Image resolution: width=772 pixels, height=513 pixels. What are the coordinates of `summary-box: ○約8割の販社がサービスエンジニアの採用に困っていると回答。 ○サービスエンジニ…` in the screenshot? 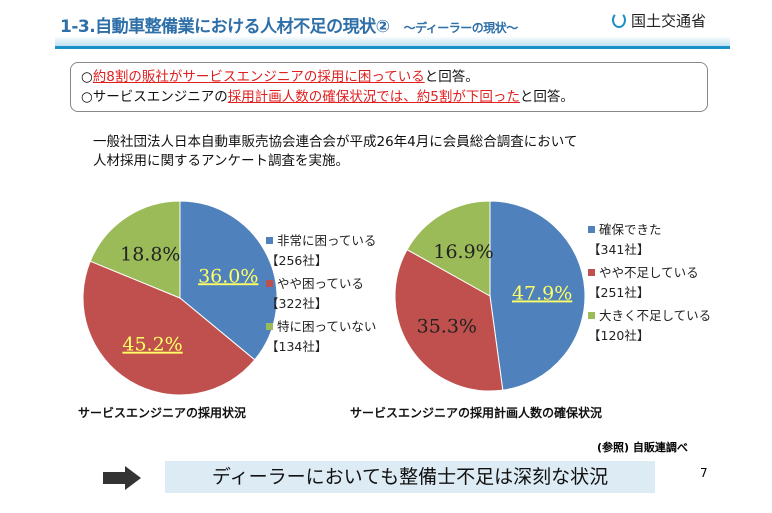 It's located at (389, 87).